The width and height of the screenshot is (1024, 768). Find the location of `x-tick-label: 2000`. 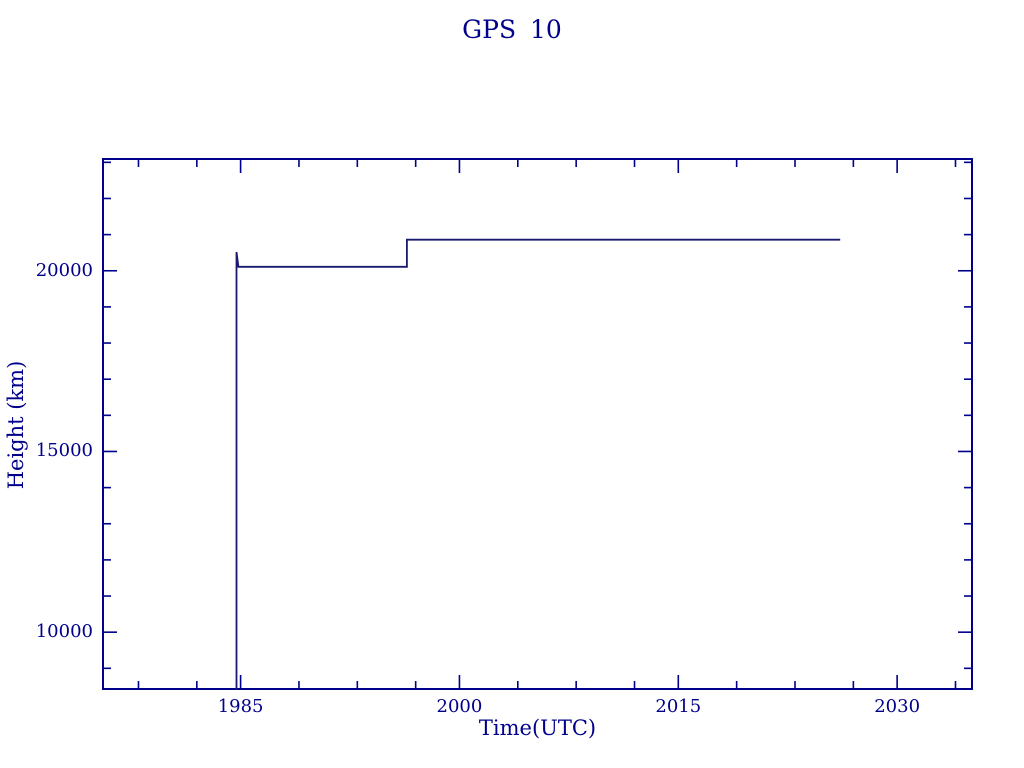

x-tick-label: 2000 is located at coordinates (459, 706).